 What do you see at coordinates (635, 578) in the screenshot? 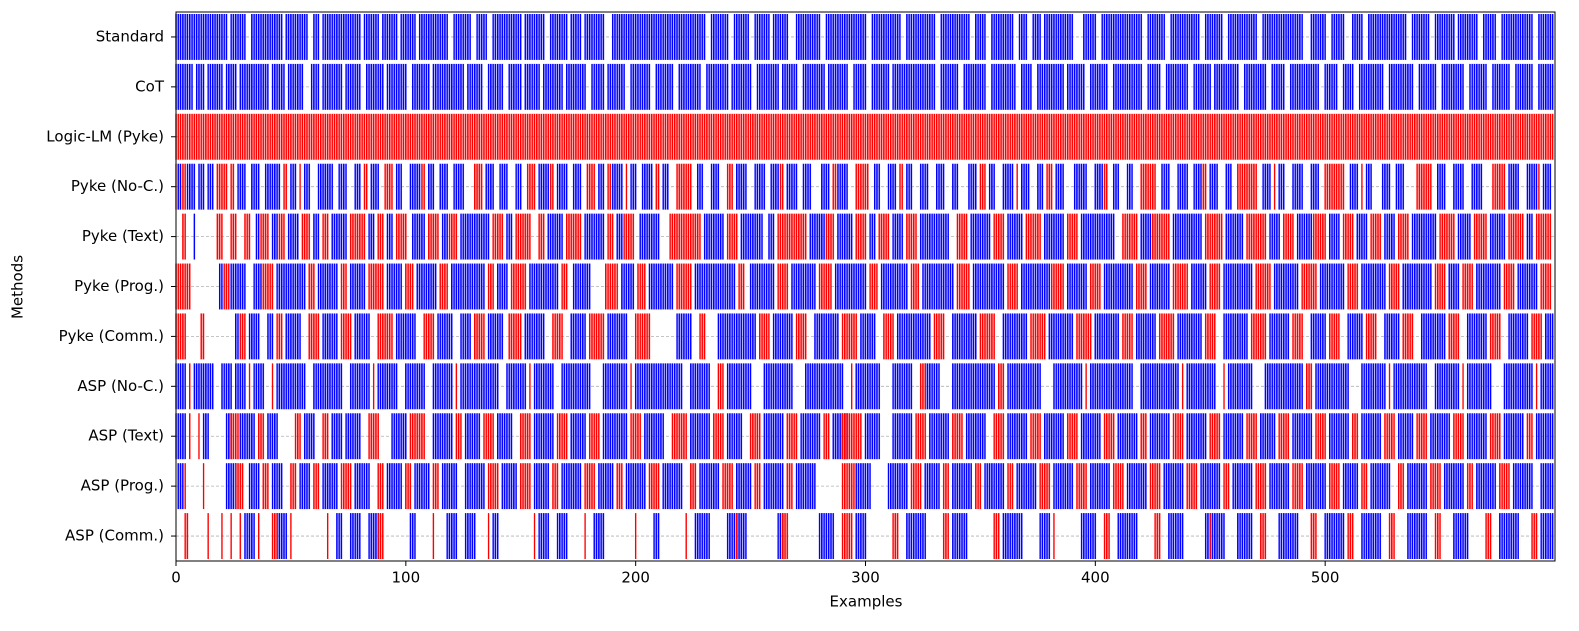
I see `x-tick-label: 200` at bounding box center [635, 578].